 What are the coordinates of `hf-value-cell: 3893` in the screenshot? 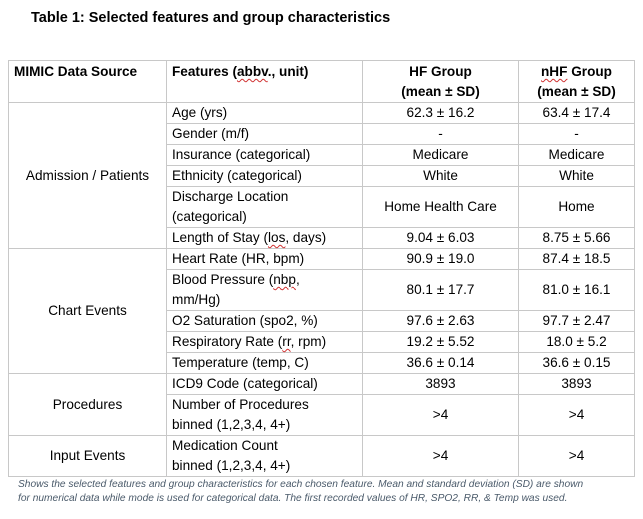 It's located at (440, 384).